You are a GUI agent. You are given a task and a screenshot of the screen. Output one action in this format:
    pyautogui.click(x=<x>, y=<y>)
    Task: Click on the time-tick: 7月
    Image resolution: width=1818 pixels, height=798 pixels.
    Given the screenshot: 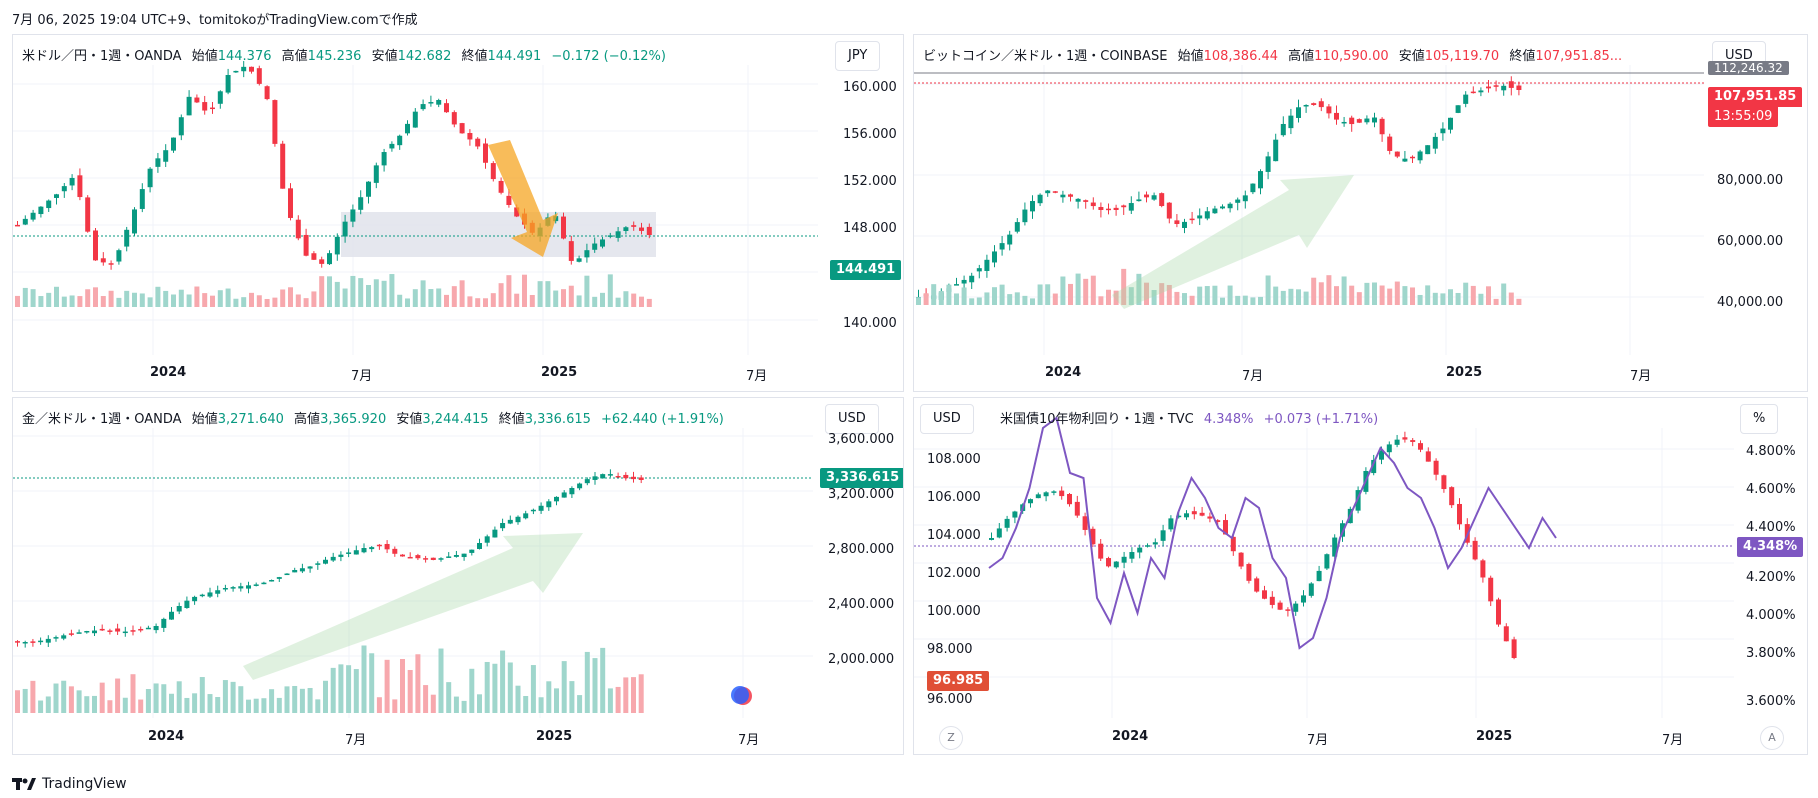 What is the action you would take?
    pyautogui.click(x=356, y=740)
    